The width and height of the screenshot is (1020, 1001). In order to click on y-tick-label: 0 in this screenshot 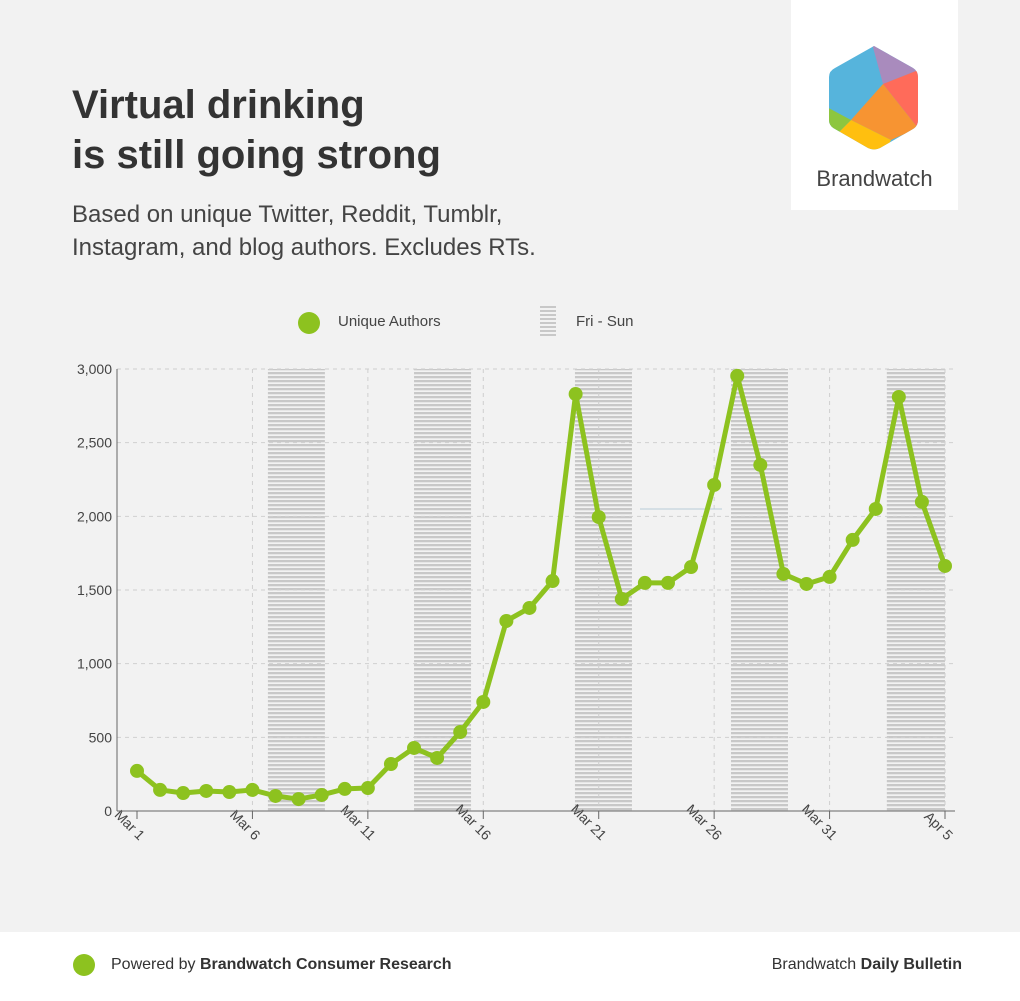, I will do `click(108, 811)`.